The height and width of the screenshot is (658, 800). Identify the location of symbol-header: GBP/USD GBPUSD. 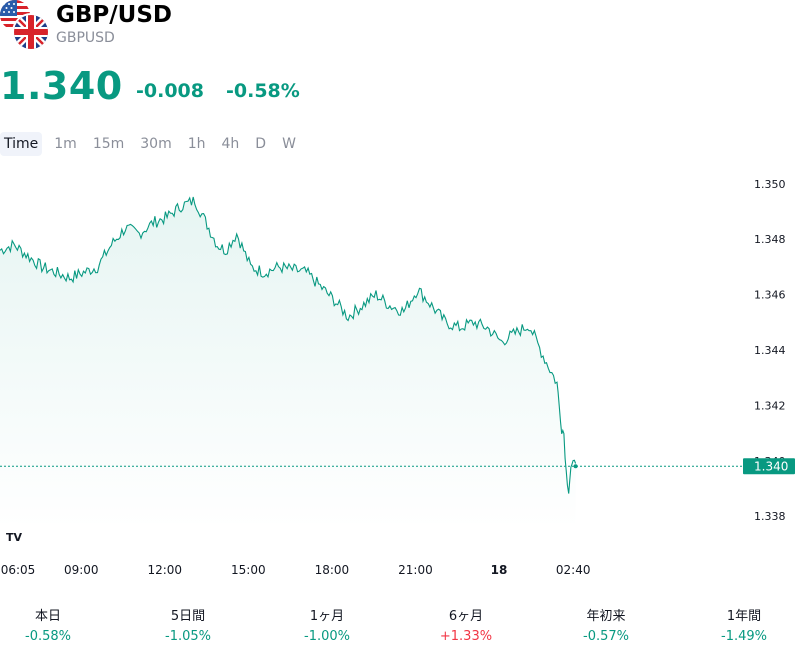
(400, 30).